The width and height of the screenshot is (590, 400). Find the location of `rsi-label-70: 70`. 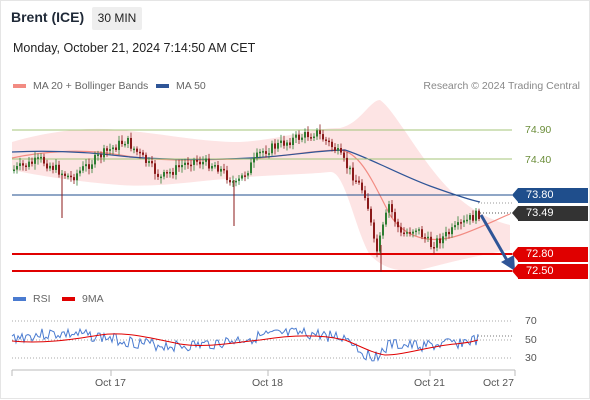

rsi-label-70: 70 is located at coordinates (531, 321).